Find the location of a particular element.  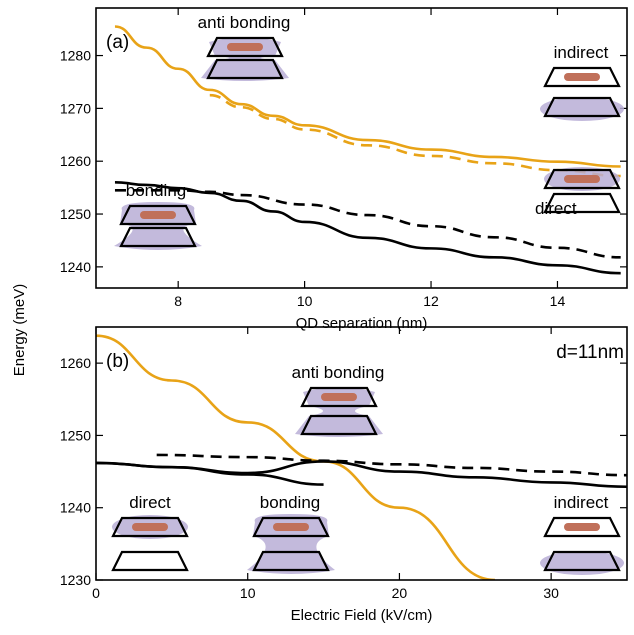

x-tick-label: 20 is located at coordinates (400, 593).